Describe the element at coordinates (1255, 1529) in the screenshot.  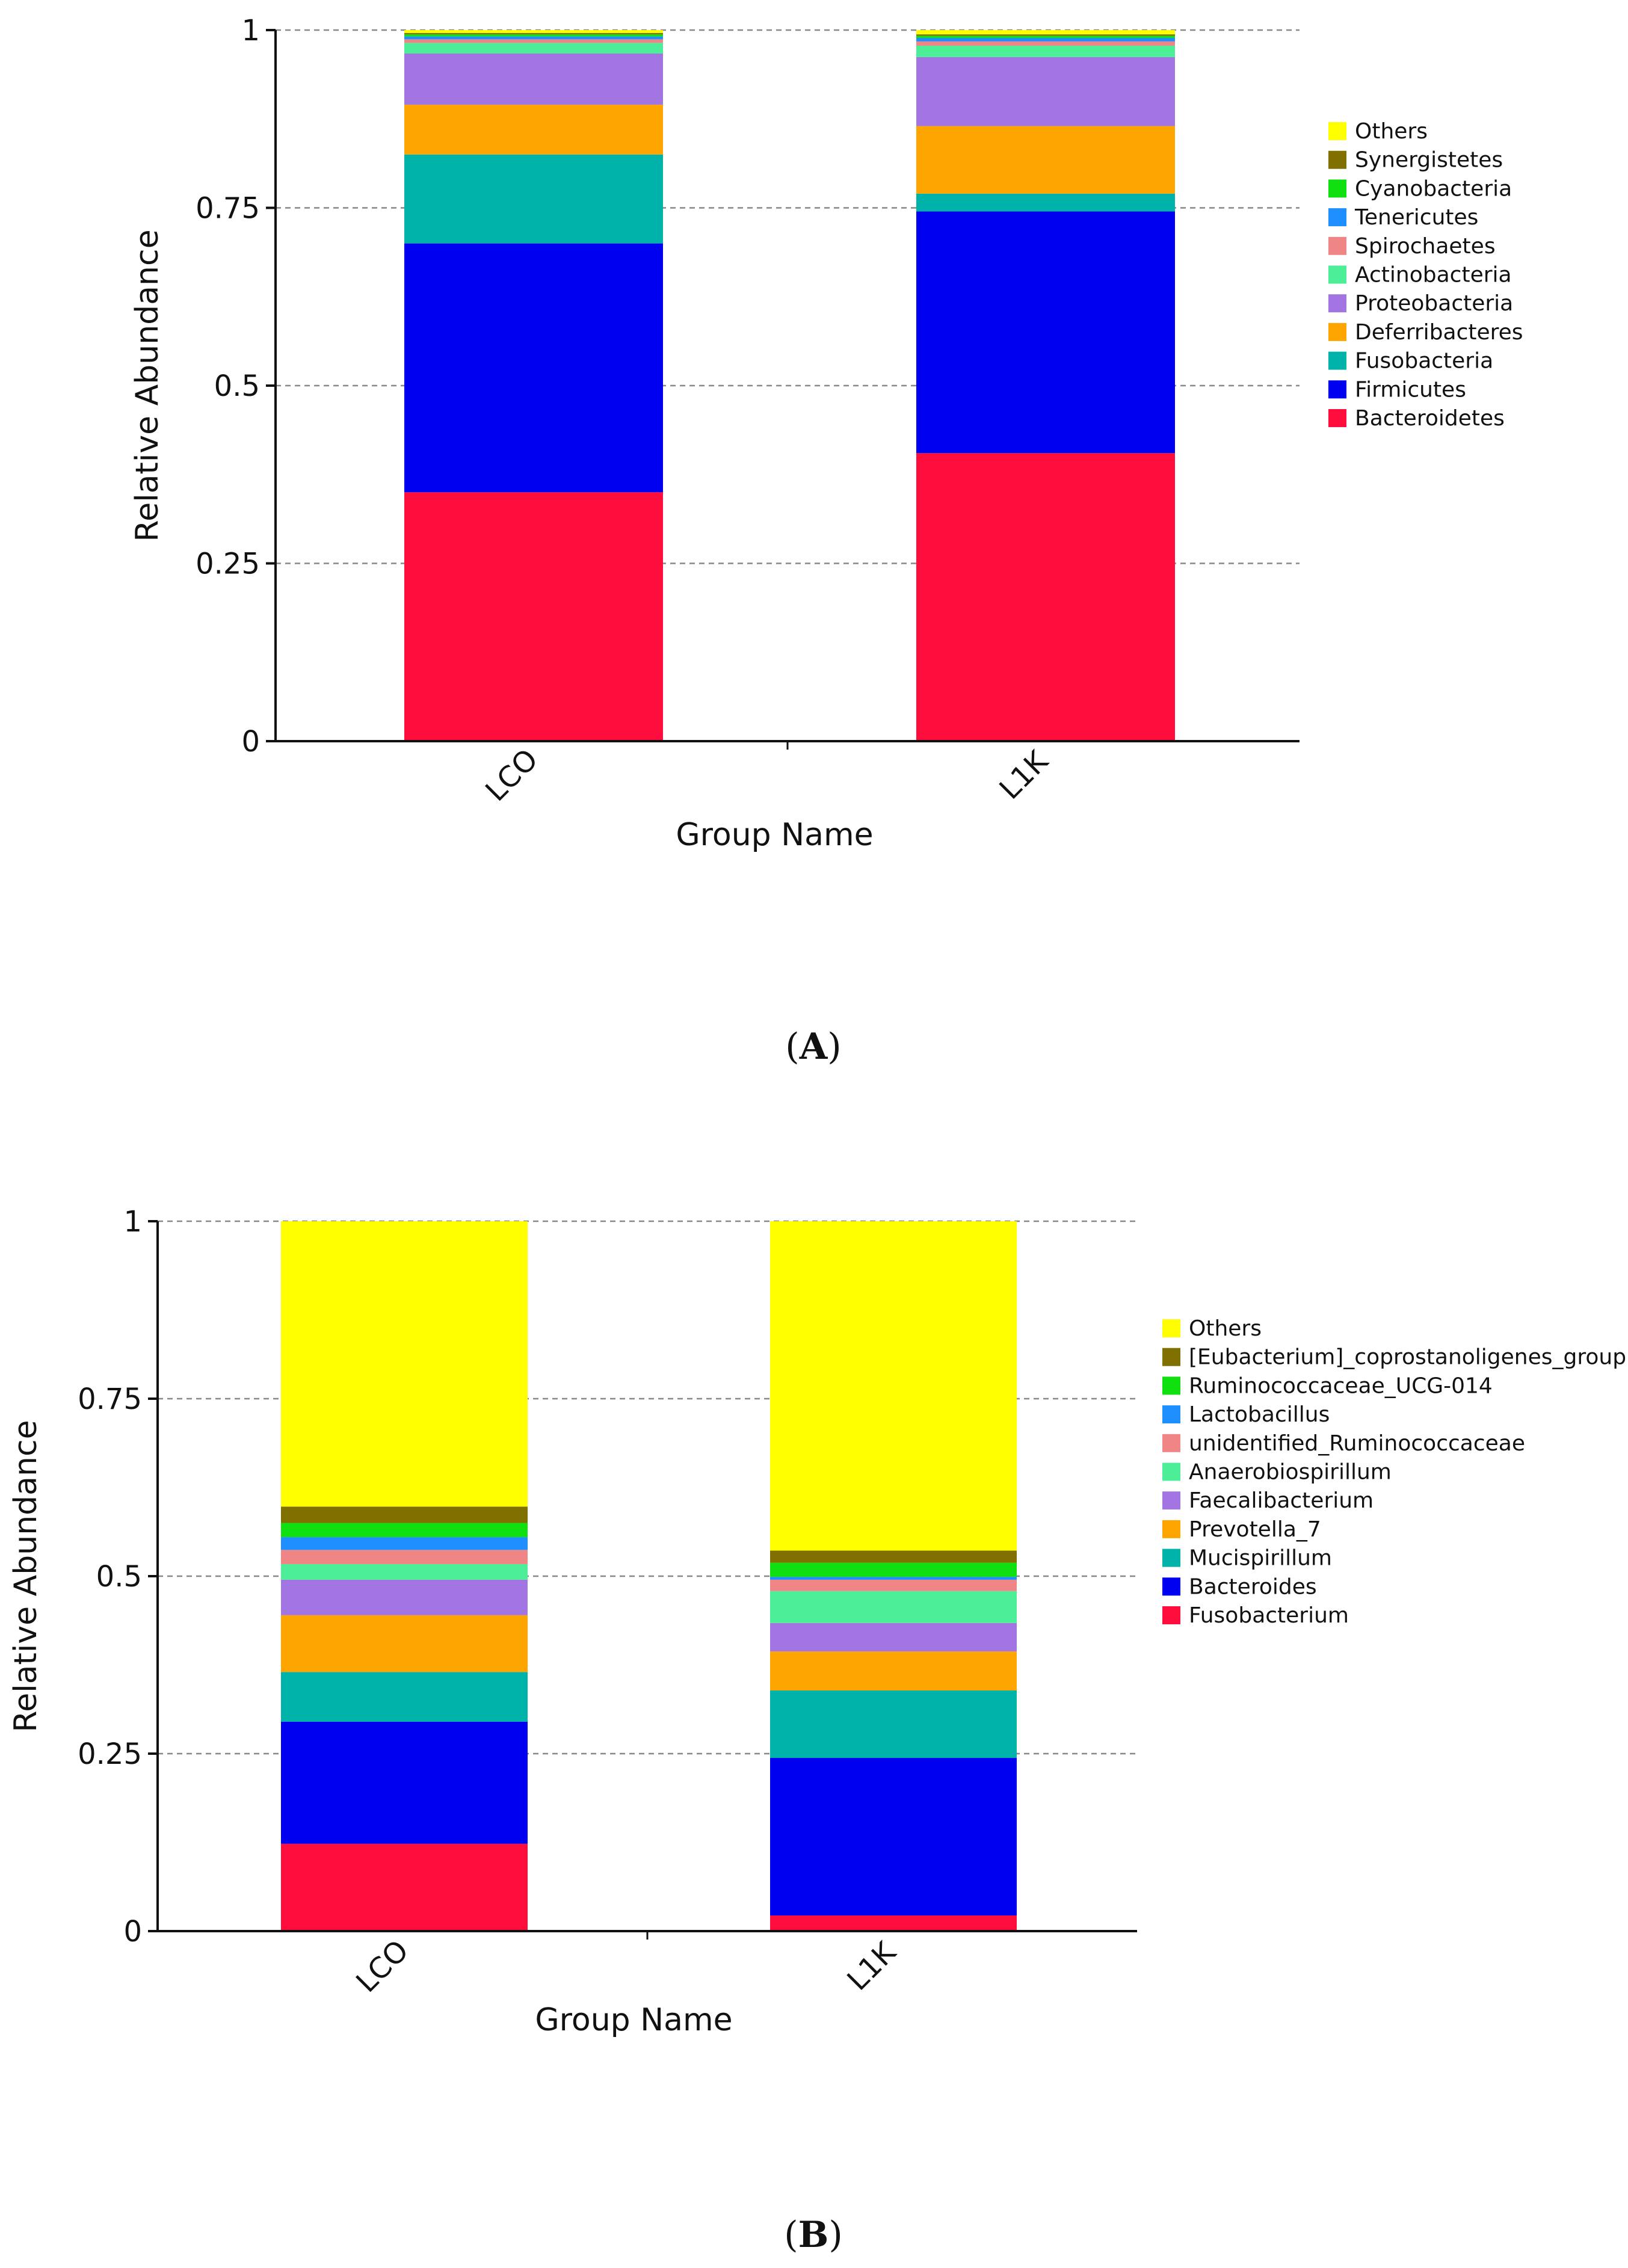
I see `legend-label: Prevotella_7` at that location.